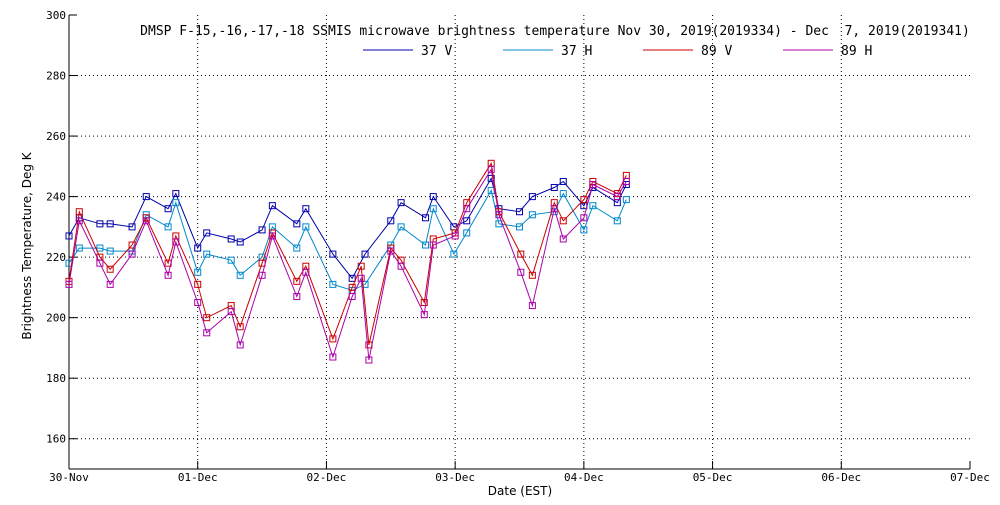 The height and width of the screenshot is (505, 1000). I want to click on x-tick-label: 03-Dec, so click(455, 477).